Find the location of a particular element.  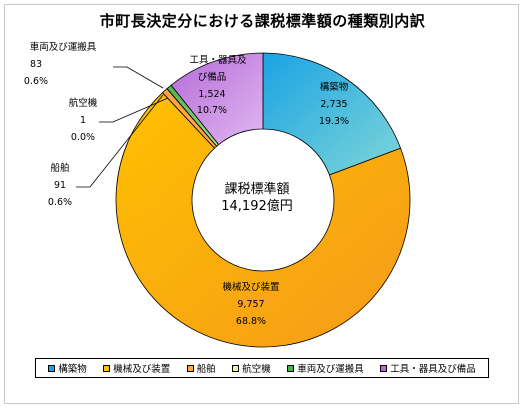

legend-label: 航空機 is located at coordinates (256, 369).